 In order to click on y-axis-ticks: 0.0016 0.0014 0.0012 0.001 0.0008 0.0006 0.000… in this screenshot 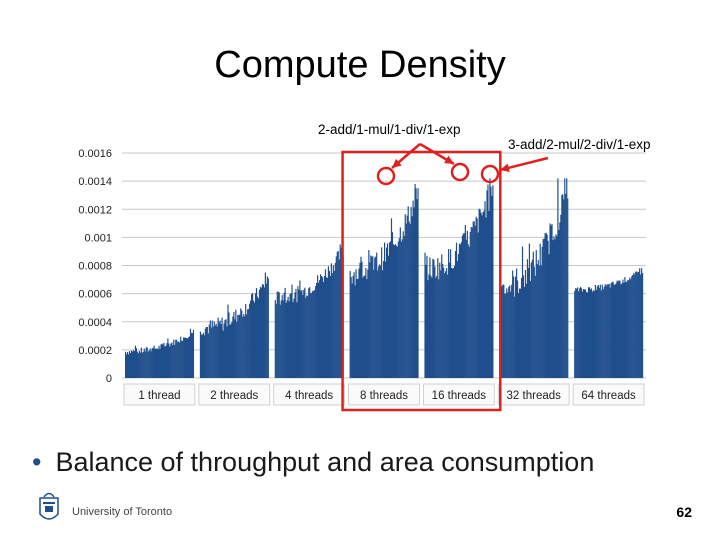, I will do `click(95, 266)`.